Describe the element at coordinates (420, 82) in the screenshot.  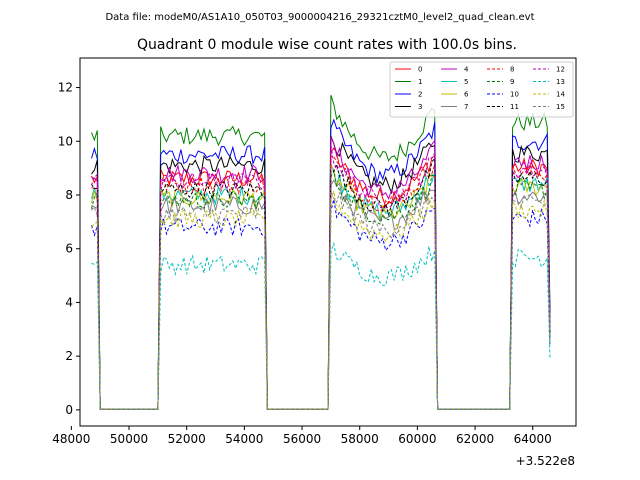
I see `legend-label-1: 1` at that location.